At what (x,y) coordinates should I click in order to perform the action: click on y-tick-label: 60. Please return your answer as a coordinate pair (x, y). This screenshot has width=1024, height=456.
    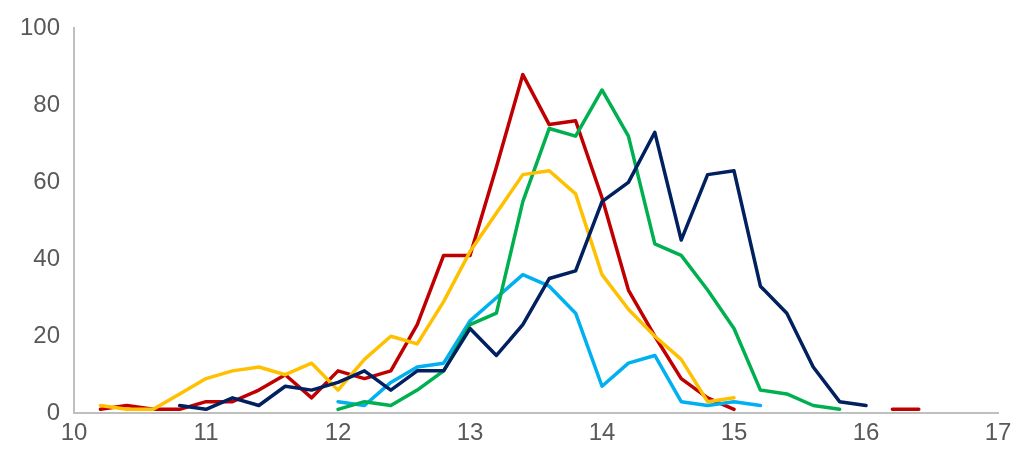
    Looking at the image, I should click on (47, 180).